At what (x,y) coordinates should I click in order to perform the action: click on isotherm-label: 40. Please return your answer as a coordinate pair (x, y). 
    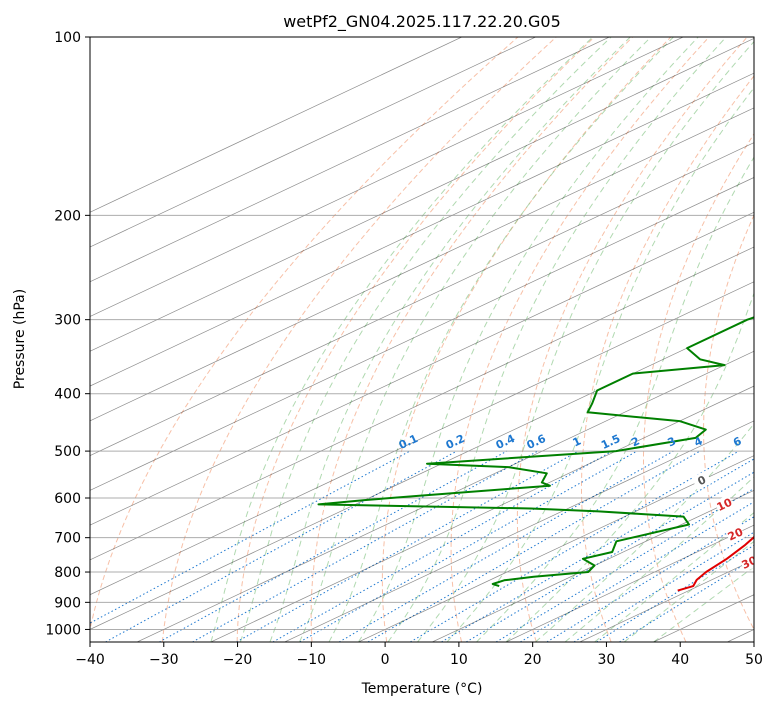
    Looking at the image, I should click on (767, 588).